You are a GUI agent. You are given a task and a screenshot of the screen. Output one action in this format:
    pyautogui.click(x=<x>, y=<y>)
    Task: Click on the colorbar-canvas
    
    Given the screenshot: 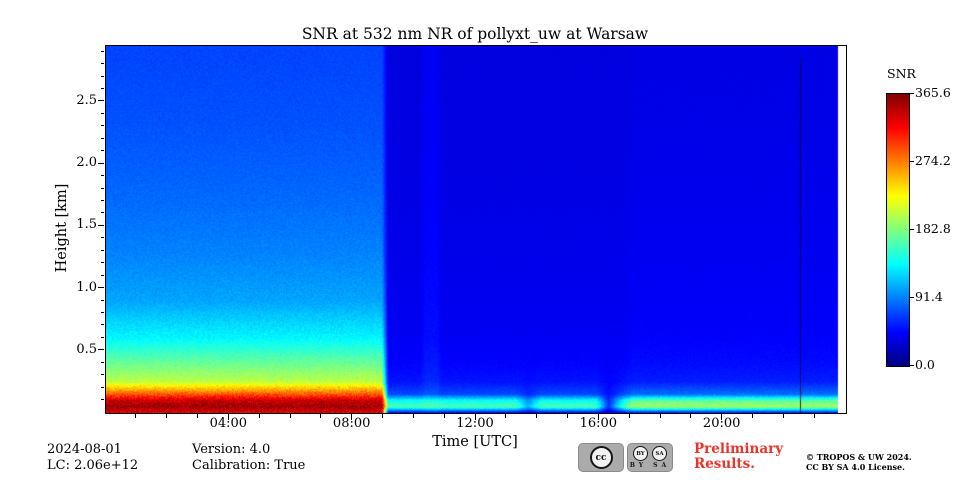 What is the action you would take?
    pyautogui.click(x=898, y=230)
    